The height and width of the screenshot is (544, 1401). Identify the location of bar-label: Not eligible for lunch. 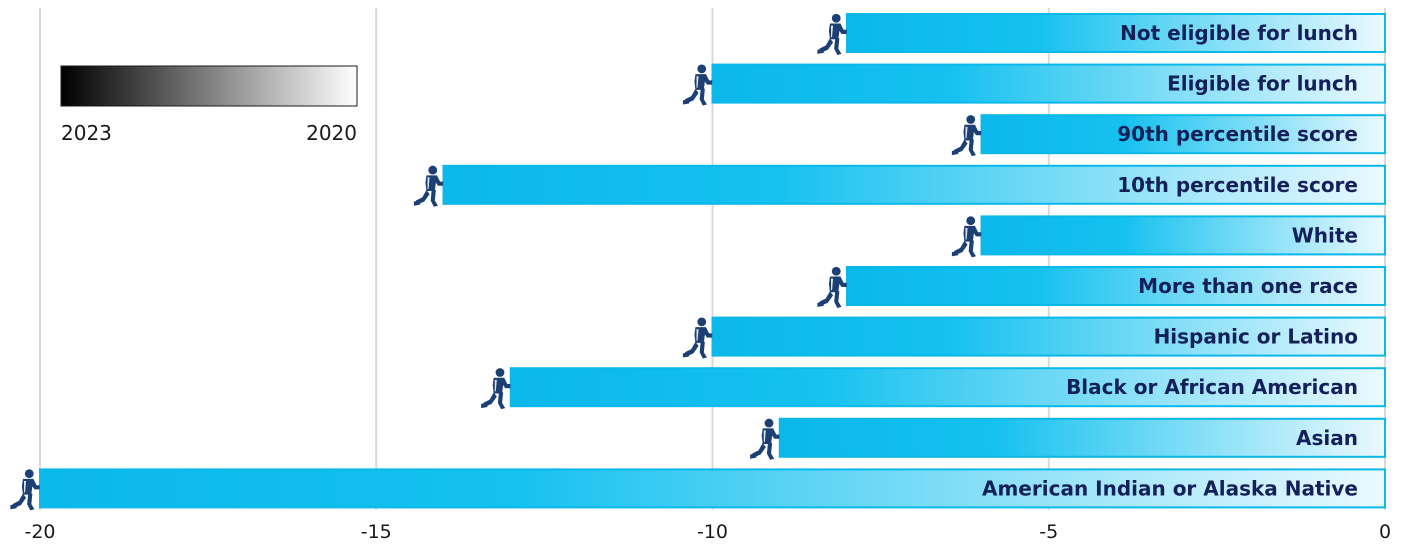
(1239, 33).